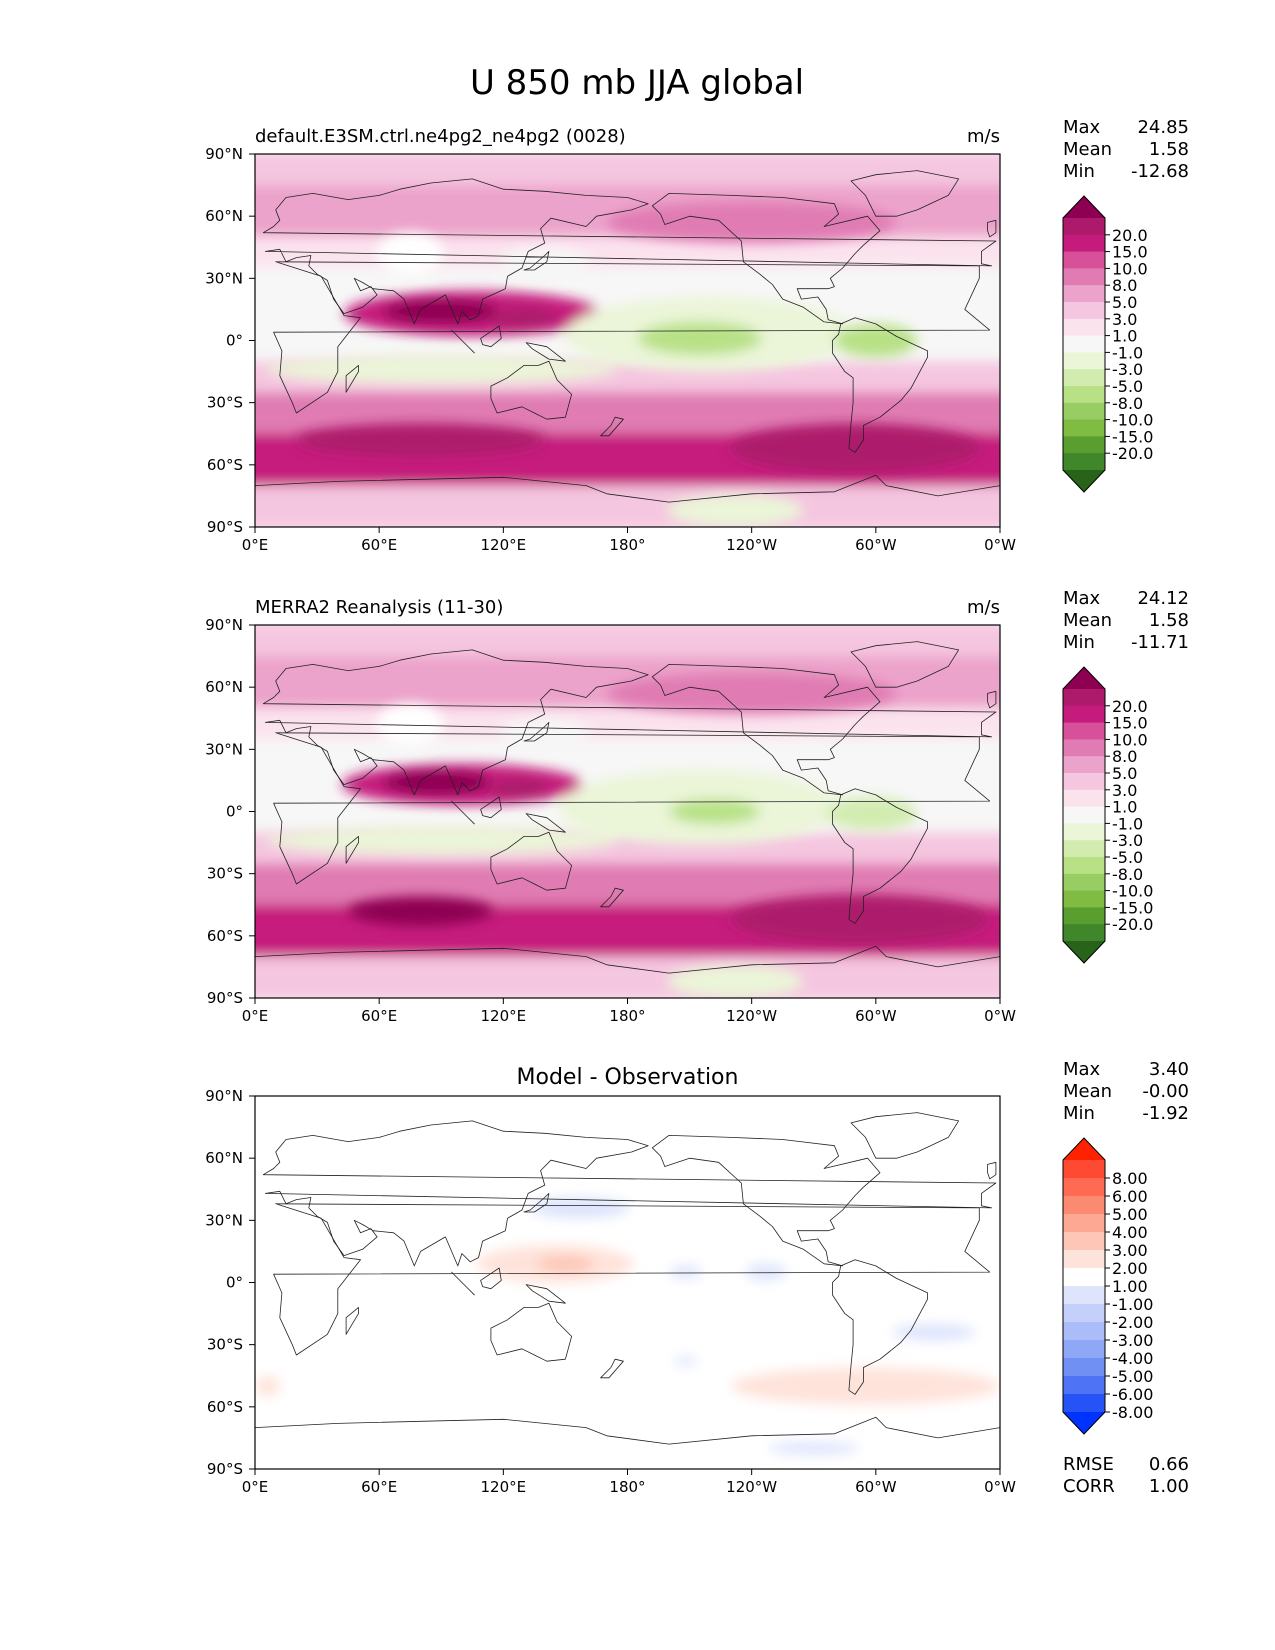  What do you see at coordinates (1127, 403) in the screenshot?
I see `colorbar-label: -8.0` at bounding box center [1127, 403].